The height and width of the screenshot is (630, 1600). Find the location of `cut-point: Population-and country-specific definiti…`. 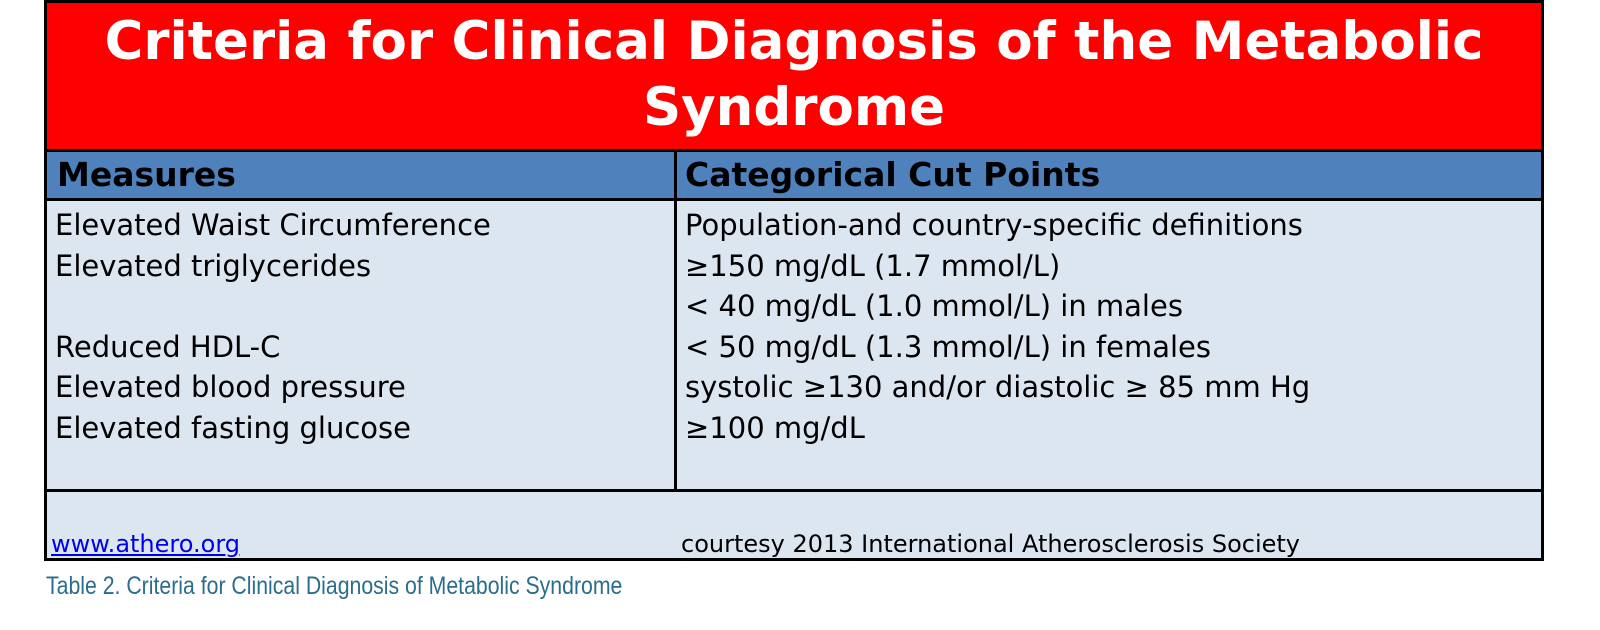

cut-point: Population-and country-specific definiti… is located at coordinates (994, 225).